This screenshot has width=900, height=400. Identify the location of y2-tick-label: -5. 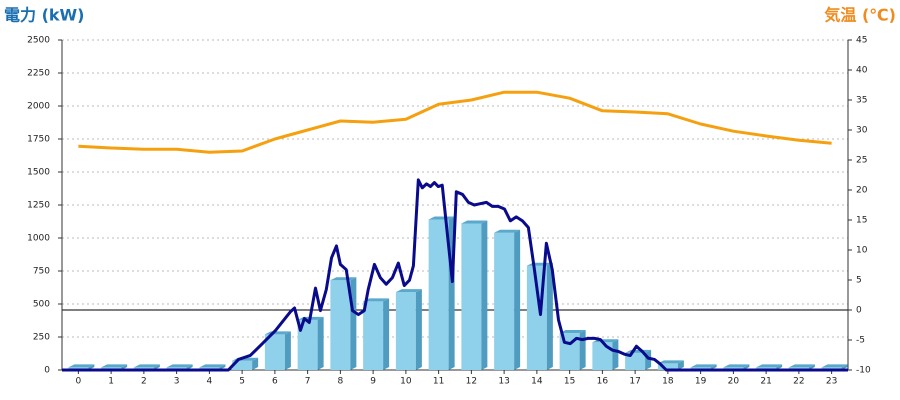
(860, 341).